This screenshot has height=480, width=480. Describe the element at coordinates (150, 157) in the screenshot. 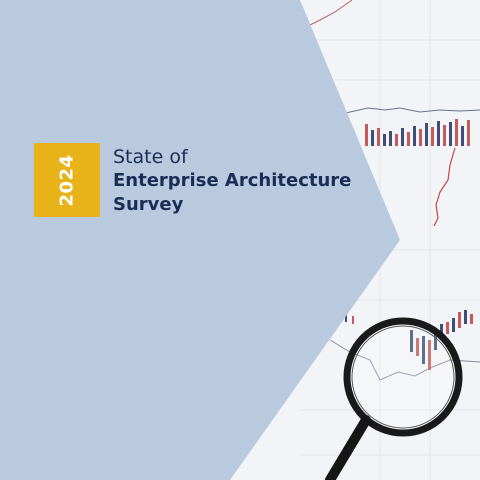

I see `title-line-state-of: State of` at that location.